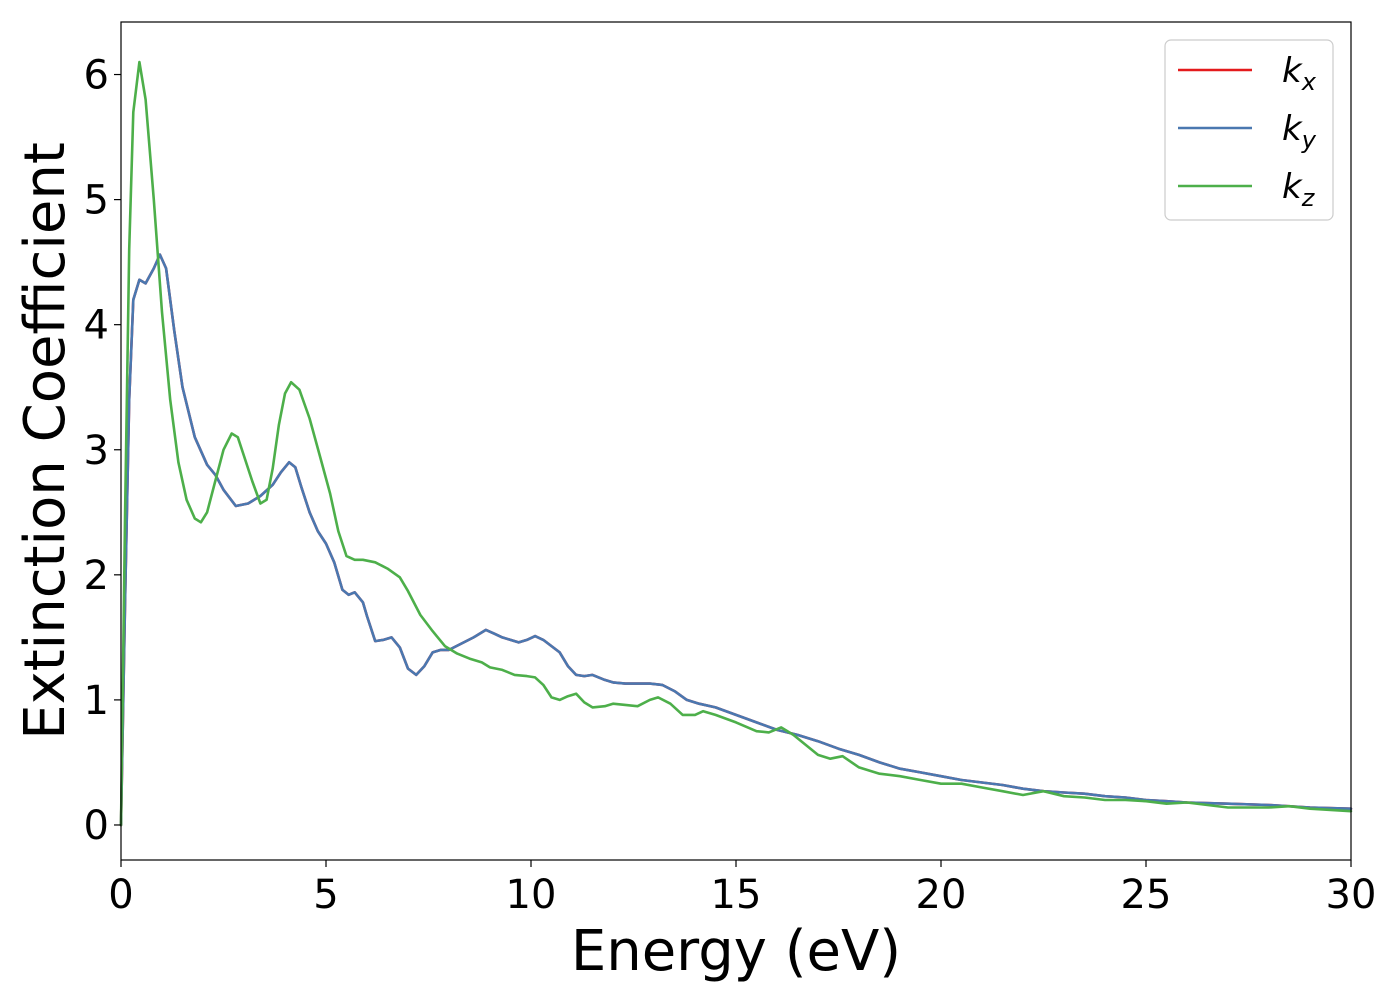  I want to click on legend-label-subscript: y, so click(1309, 140).